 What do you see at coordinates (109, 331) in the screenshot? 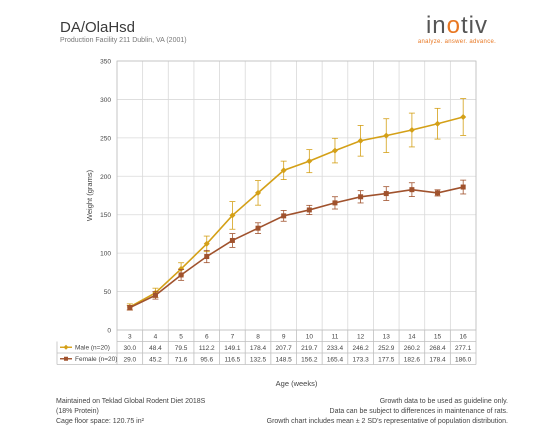
I see `y-tick-label: 0` at bounding box center [109, 331].